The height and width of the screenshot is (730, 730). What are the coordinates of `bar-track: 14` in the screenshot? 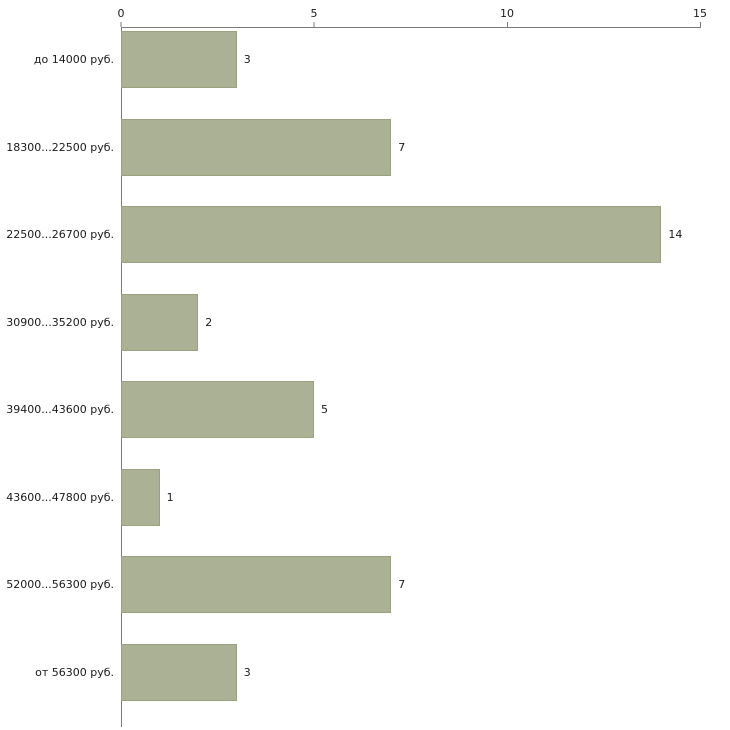 It's located at (410, 234).